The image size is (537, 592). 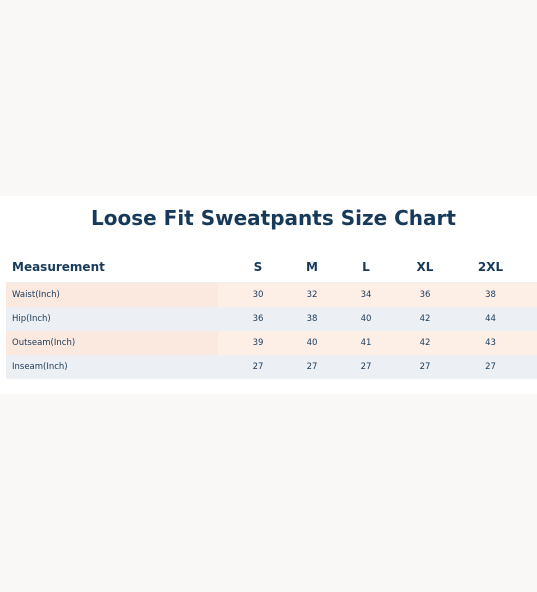 What do you see at coordinates (258, 267) in the screenshot?
I see `header-size-s: S` at bounding box center [258, 267].